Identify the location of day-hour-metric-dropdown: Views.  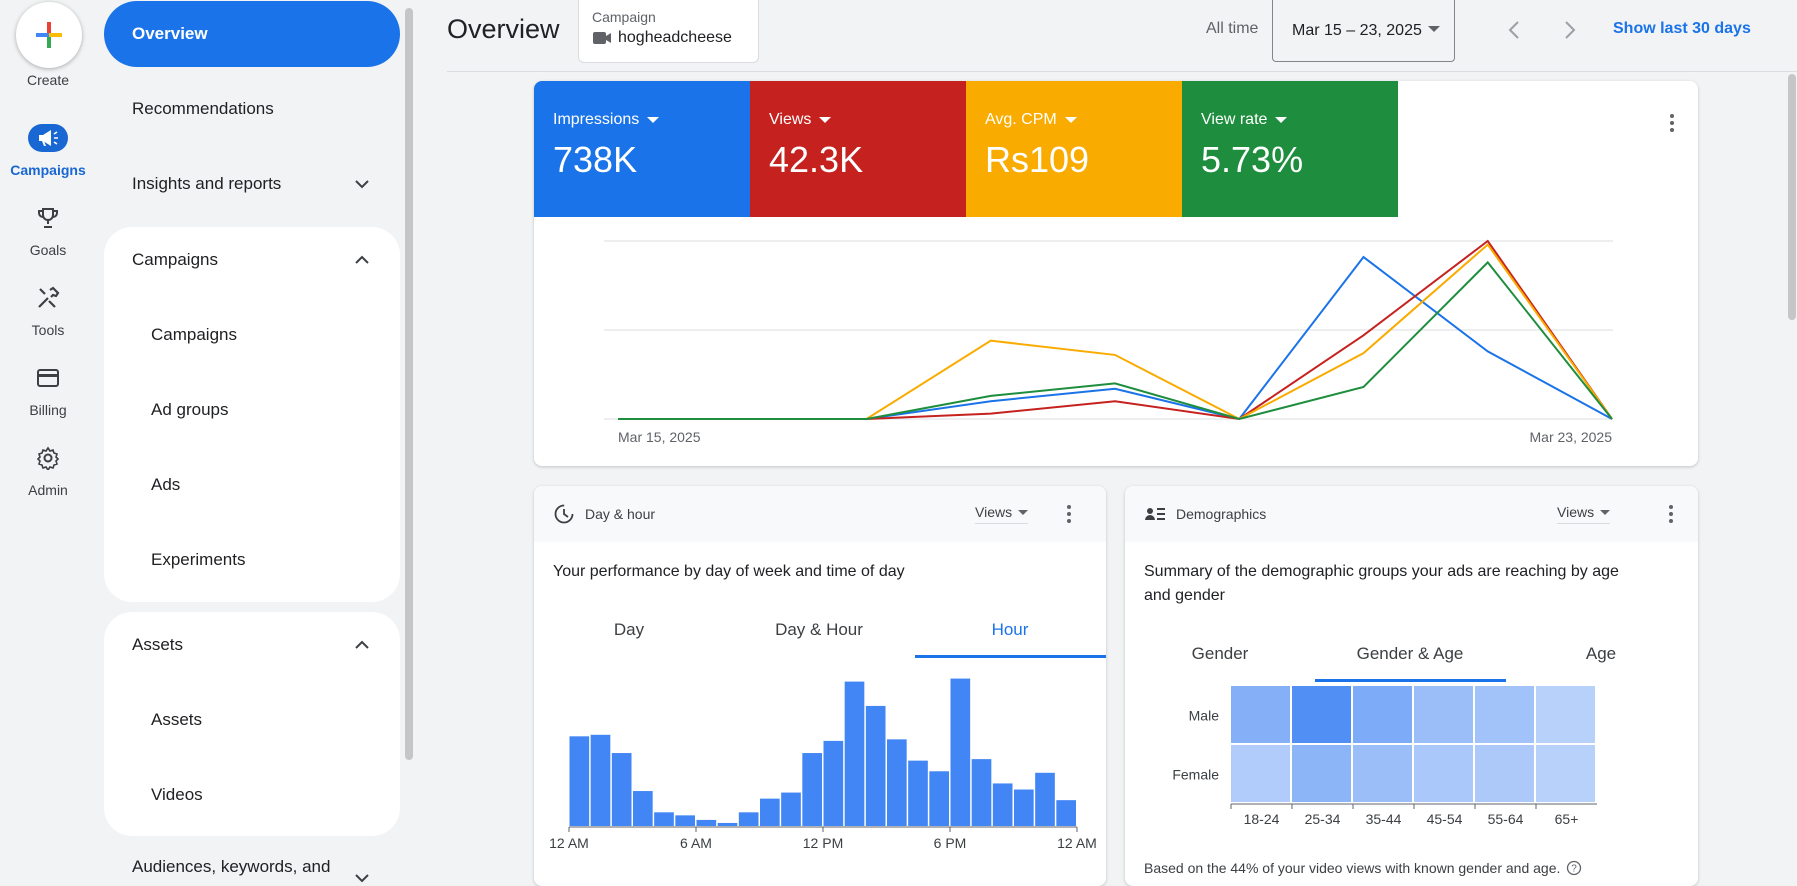
(1002, 514).